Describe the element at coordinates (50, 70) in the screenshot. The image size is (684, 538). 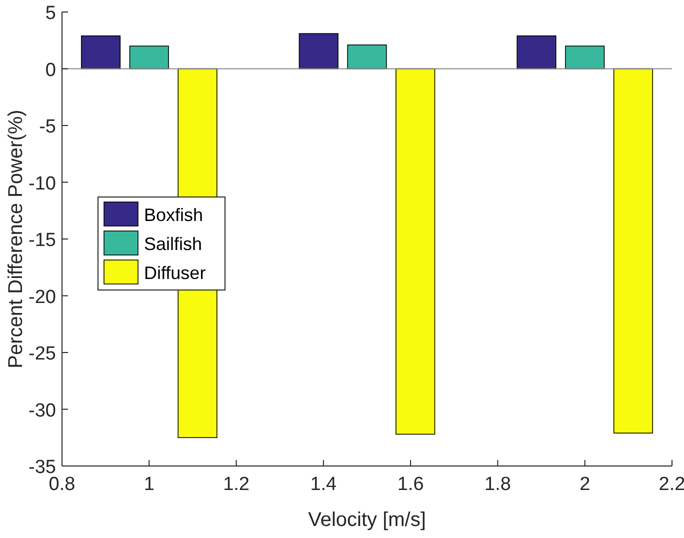
I see `y-tick-label: 0` at that location.